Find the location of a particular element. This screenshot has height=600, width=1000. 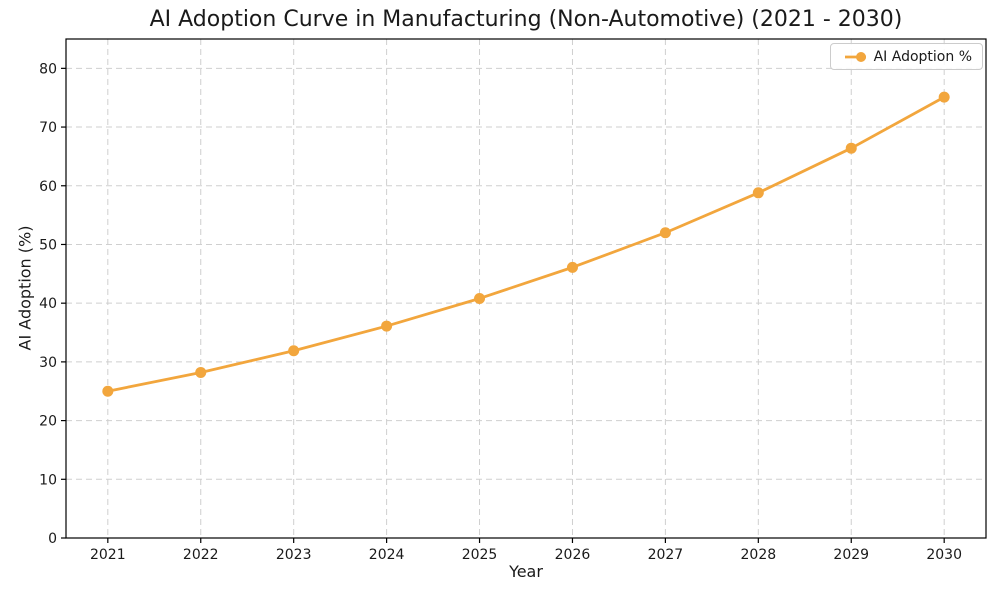

x-tick-label: 2023 is located at coordinates (294, 555).